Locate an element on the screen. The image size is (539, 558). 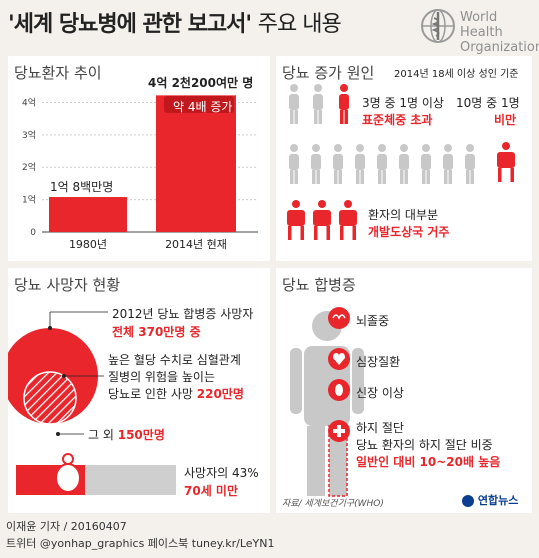
page-title-main: '세계 당뇨병에 관한 보고서' is located at coordinates (130, 24).